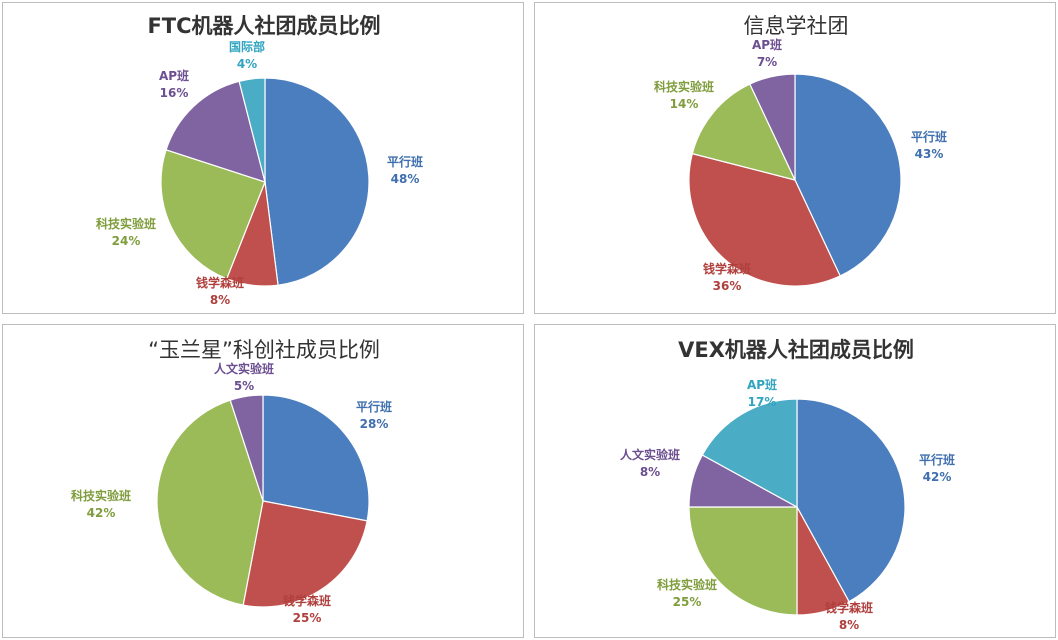 Image resolution: width=1058 pixels, height=640 pixels. What do you see at coordinates (263, 26) in the screenshot?
I see `chart-title: FTC机器人社团成员比例` at bounding box center [263, 26].